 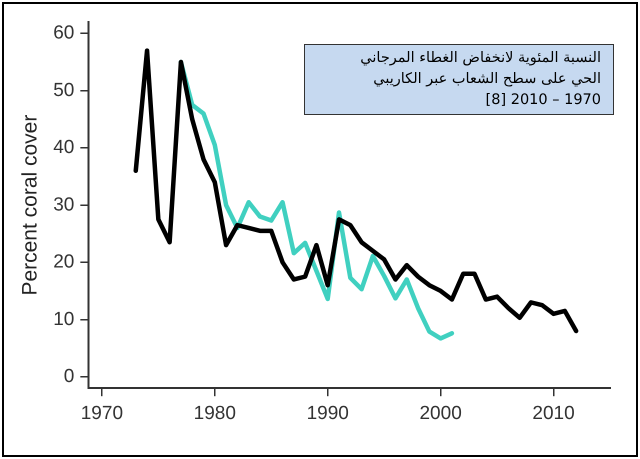 I want to click on y-tick-label: 50, so click(x=63, y=90).